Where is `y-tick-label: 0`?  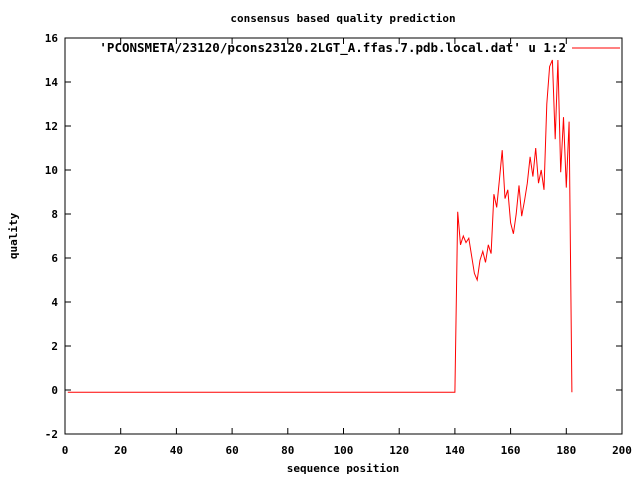 y-tick-label: 0 is located at coordinates (54, 390).